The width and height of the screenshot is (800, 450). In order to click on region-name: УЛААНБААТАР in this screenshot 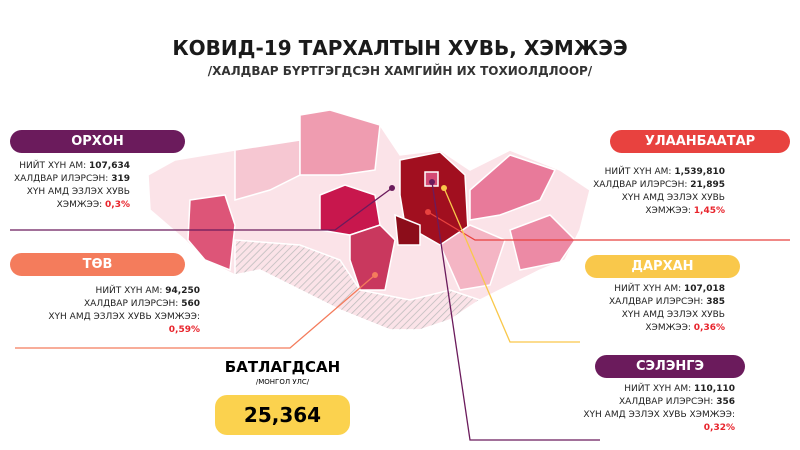, I will do `click(700, 141)`.